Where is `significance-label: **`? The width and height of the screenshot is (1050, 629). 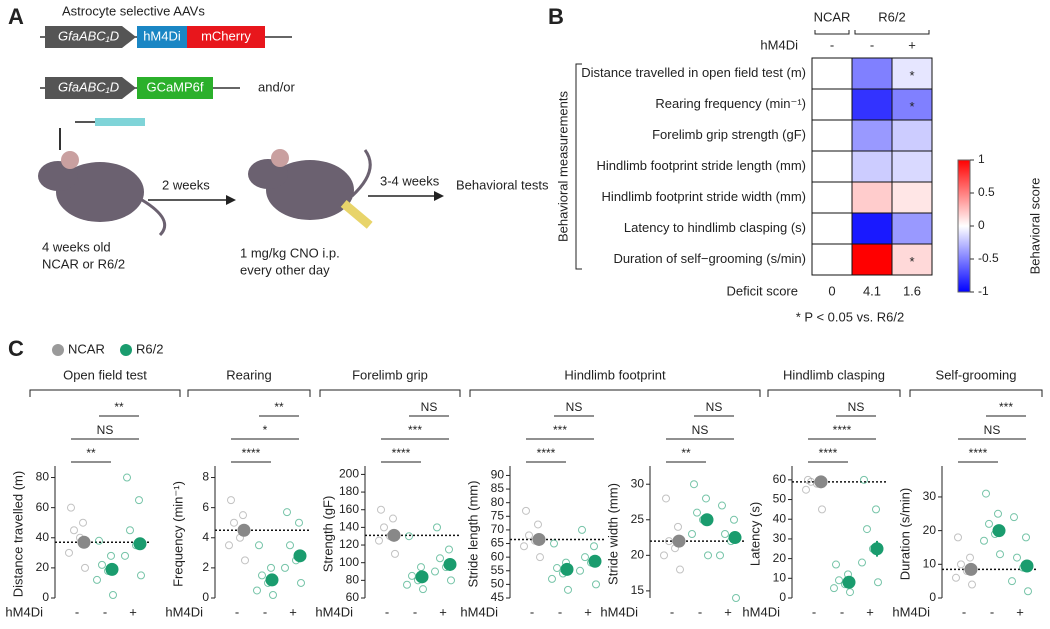
significance-label: ** is located at coordinates (91, 453).